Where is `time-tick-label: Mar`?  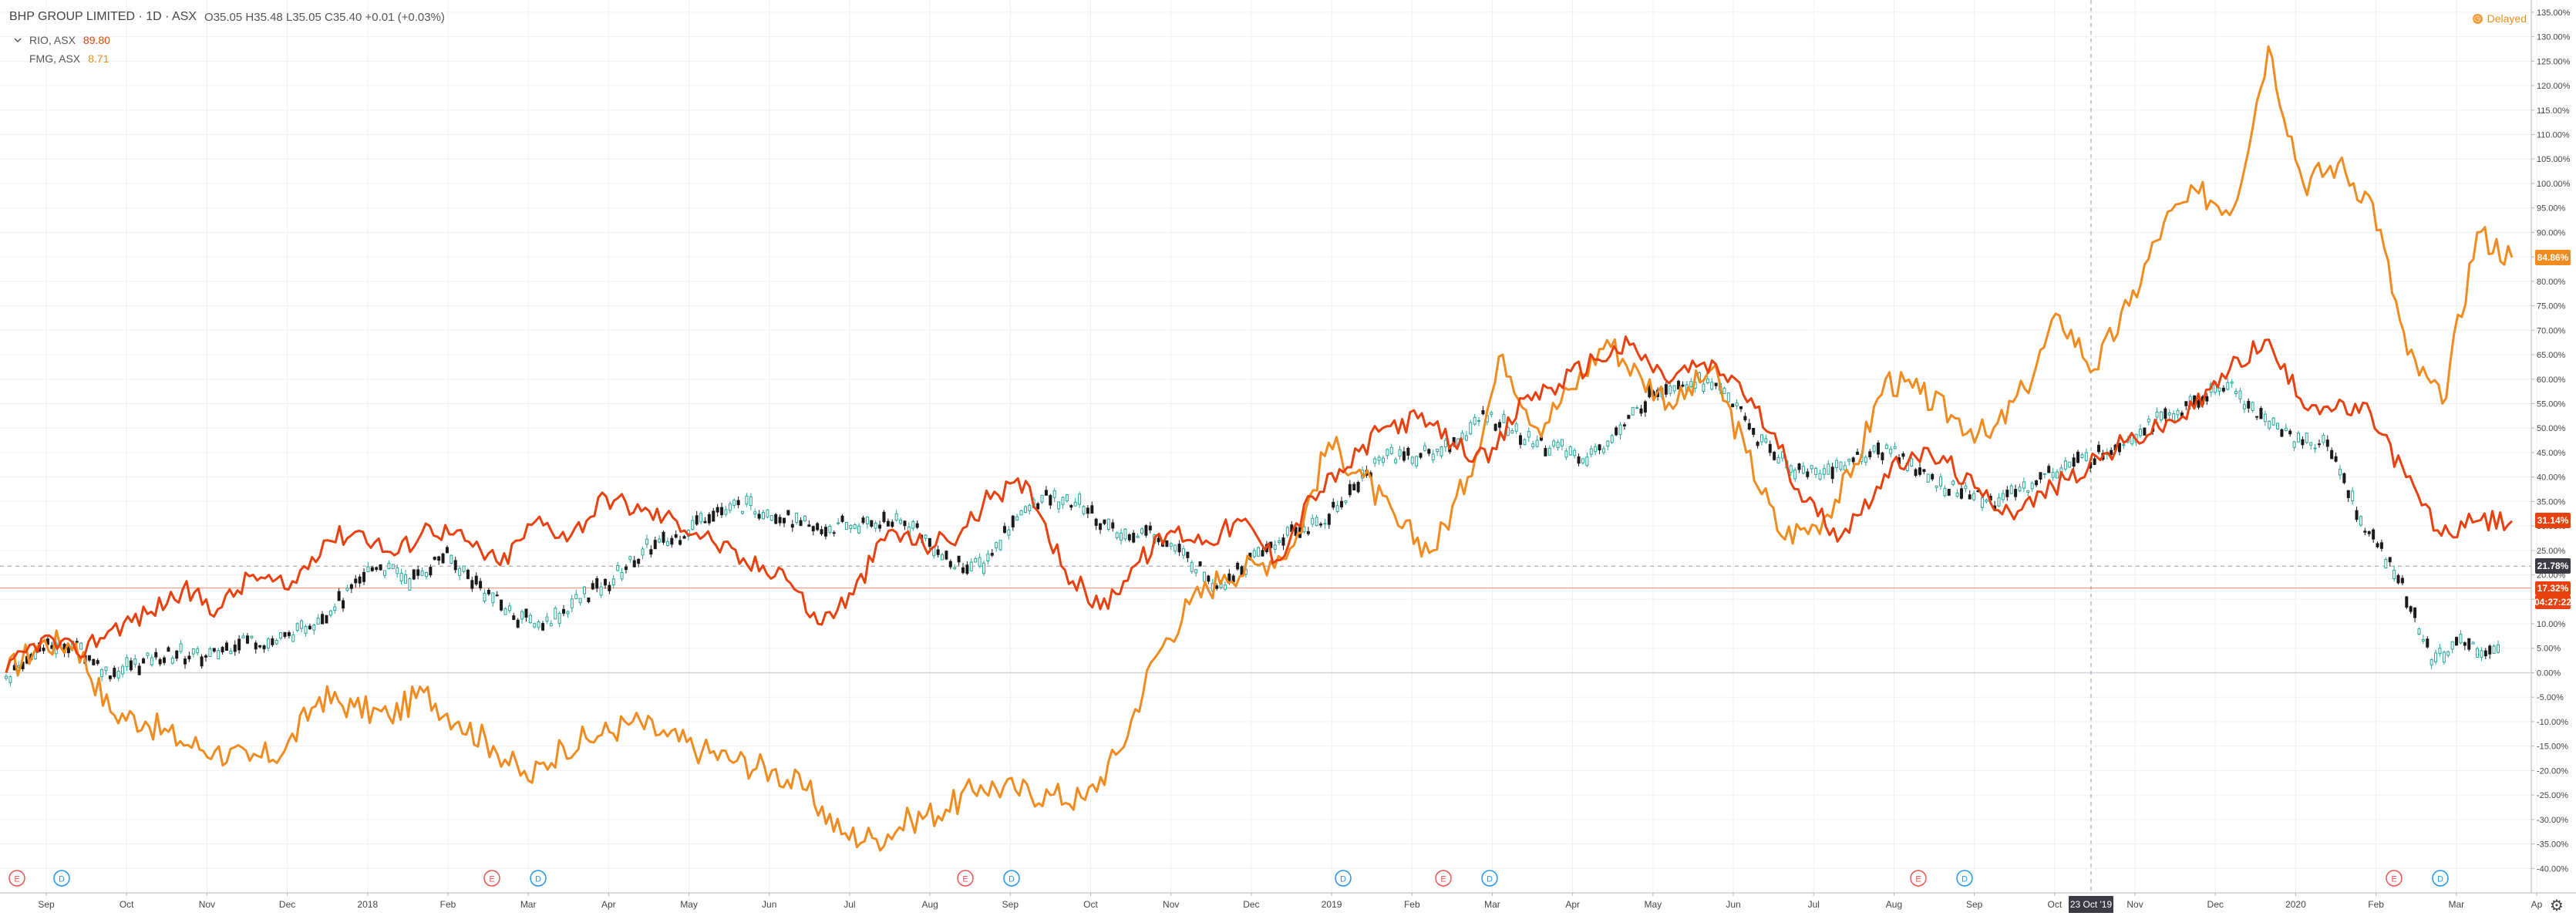 time-tick-label: Mar is located at coordinates (1492, 905).